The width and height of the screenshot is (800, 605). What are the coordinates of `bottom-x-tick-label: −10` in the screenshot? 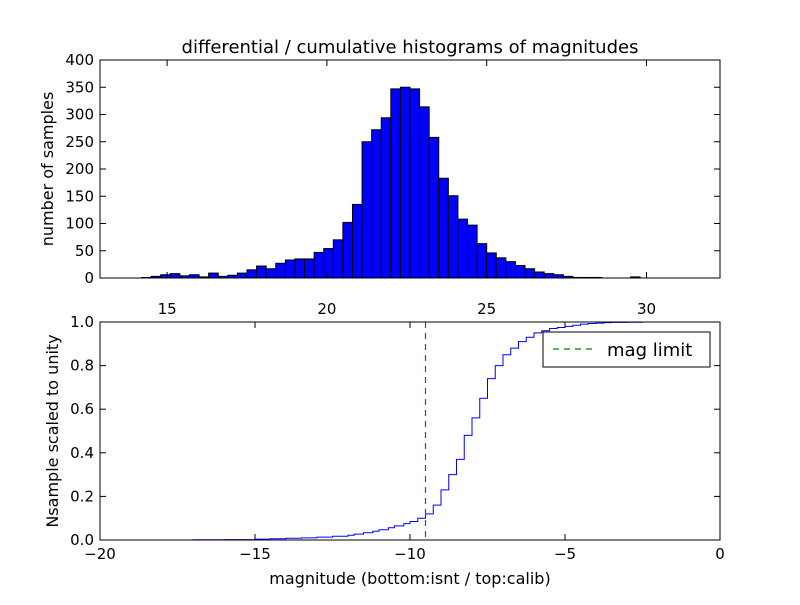 It's located at (410, 554).